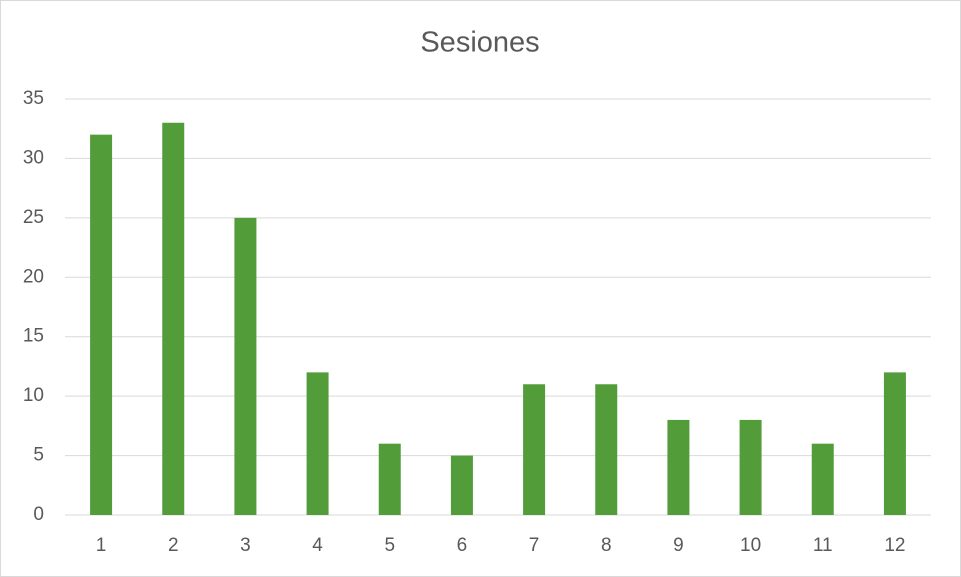 This screenshot has width=961, height=577. I want to click on chart-title: Sesiones, so click(479, 43).